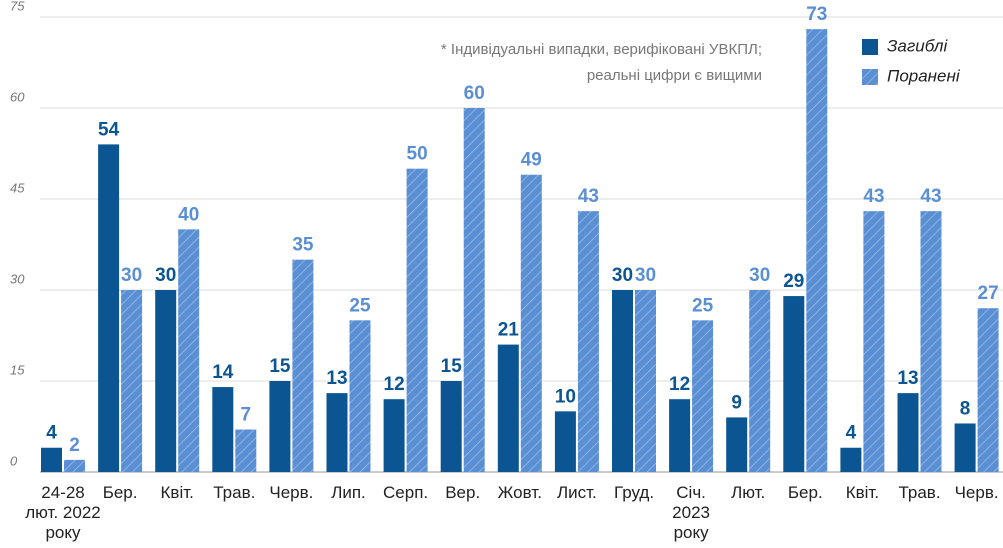 Image resolution: width=1003 pixels, height=548 pixels. Describe the element at coordinates (17, 278) in the screenshot. I see `y-tick-label: 30` at that location.